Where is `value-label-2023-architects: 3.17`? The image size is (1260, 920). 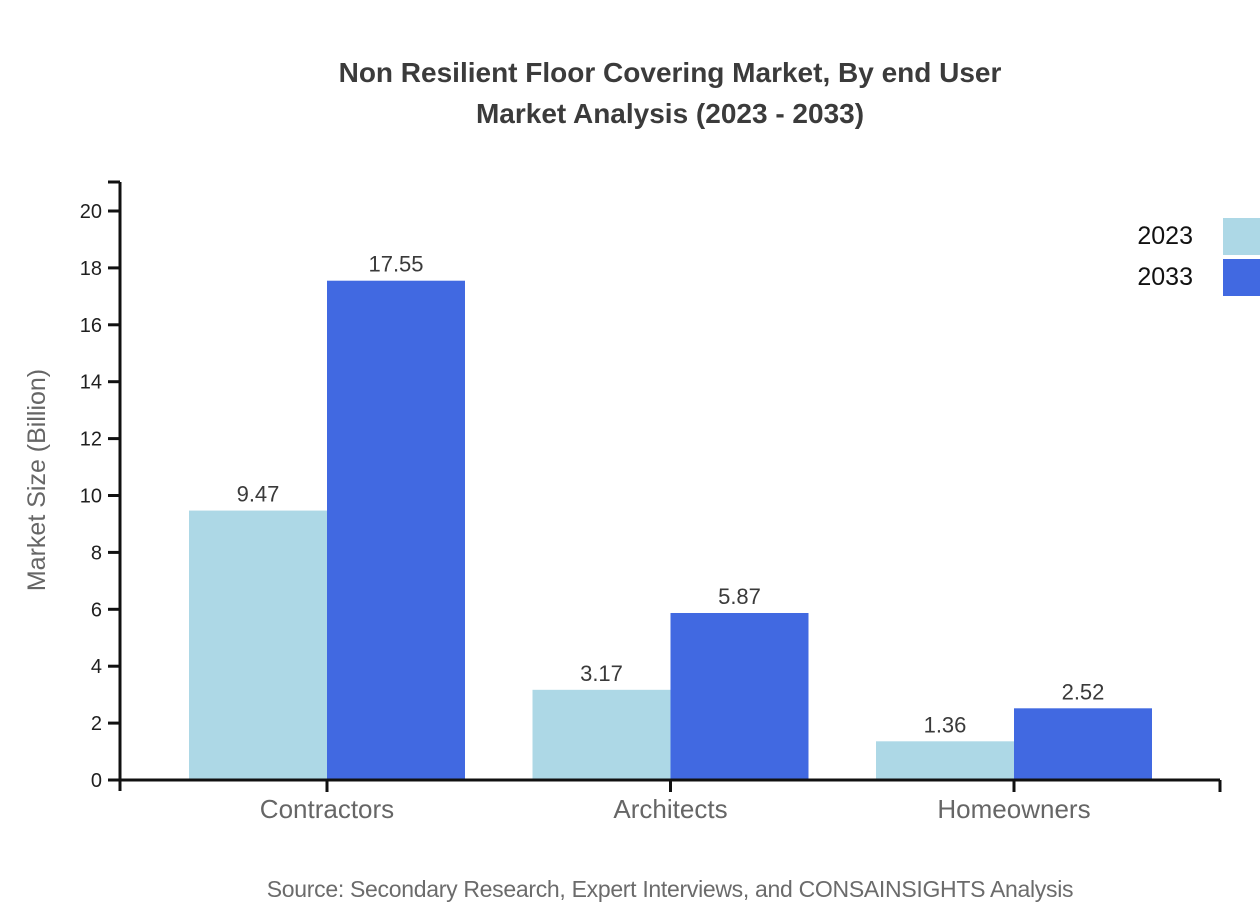
value-label-2023-architects: 3.17 is located at coordinates (601, 673).